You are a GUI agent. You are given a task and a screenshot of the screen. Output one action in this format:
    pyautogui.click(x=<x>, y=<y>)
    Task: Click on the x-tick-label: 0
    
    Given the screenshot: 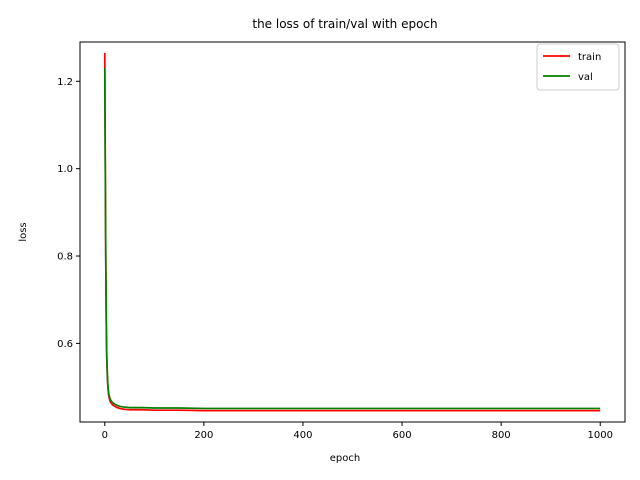 What is the action you would take?
    pyautogui.click(x=105, y=435)
    